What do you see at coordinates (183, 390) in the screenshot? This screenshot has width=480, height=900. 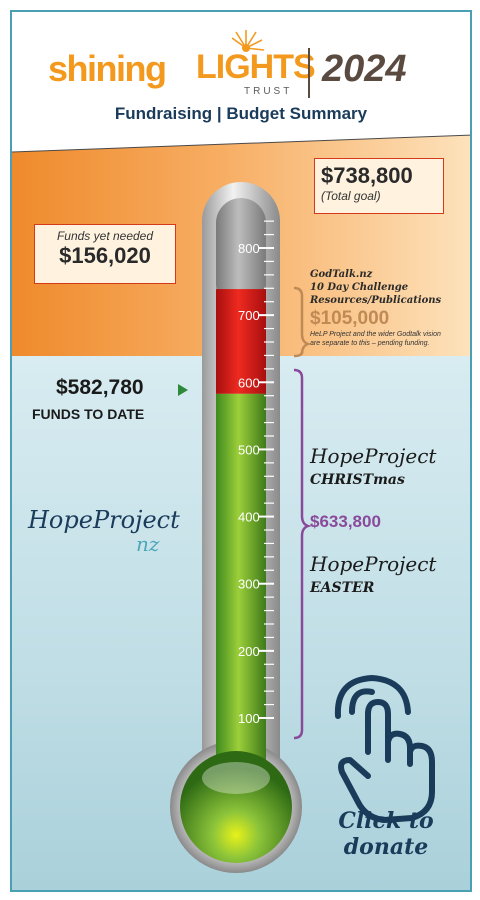 I see `triangle-arrow-icon` at bounding box center [183, 390].